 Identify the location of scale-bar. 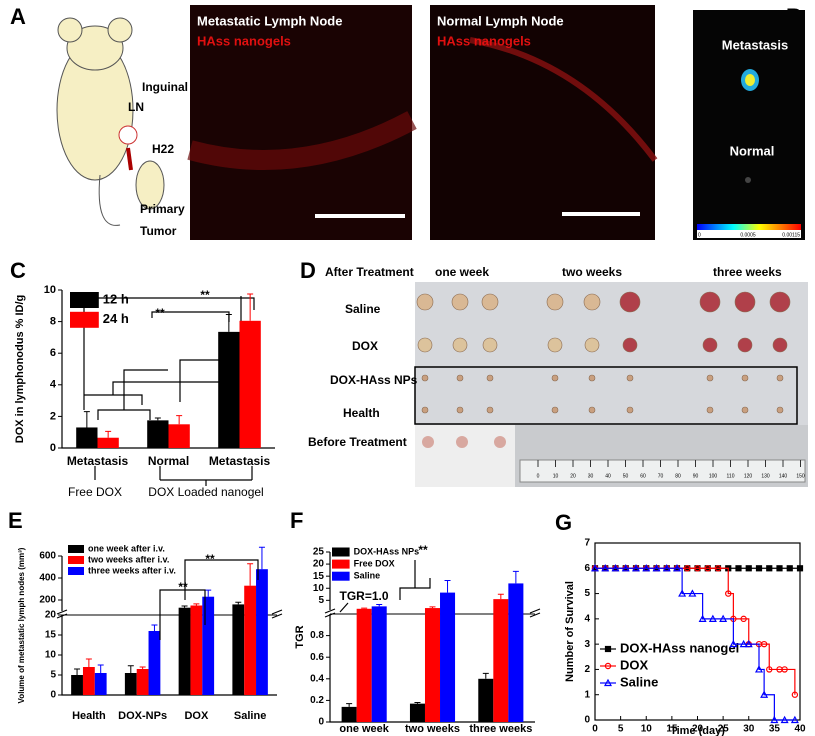
(360, 216).